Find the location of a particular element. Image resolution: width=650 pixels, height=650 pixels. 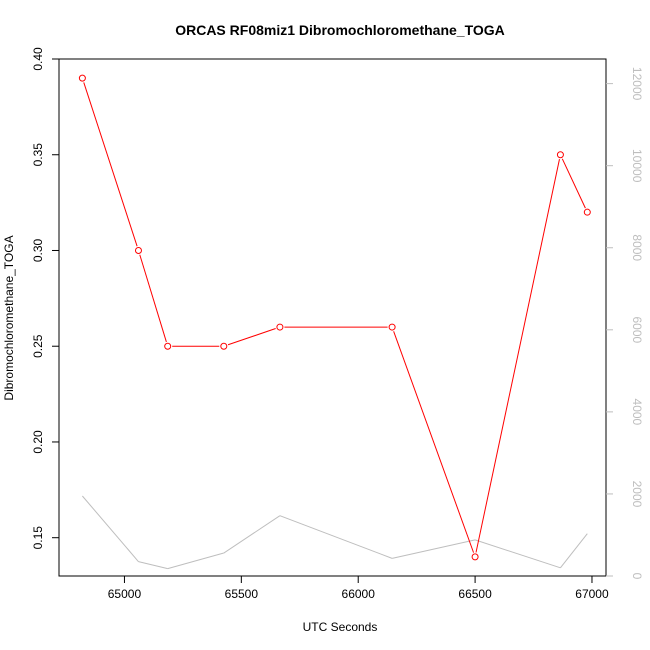

y-axis-right: 0 2000 4000 6000 8000 10000 12000 is located at coordinates (625, 323).